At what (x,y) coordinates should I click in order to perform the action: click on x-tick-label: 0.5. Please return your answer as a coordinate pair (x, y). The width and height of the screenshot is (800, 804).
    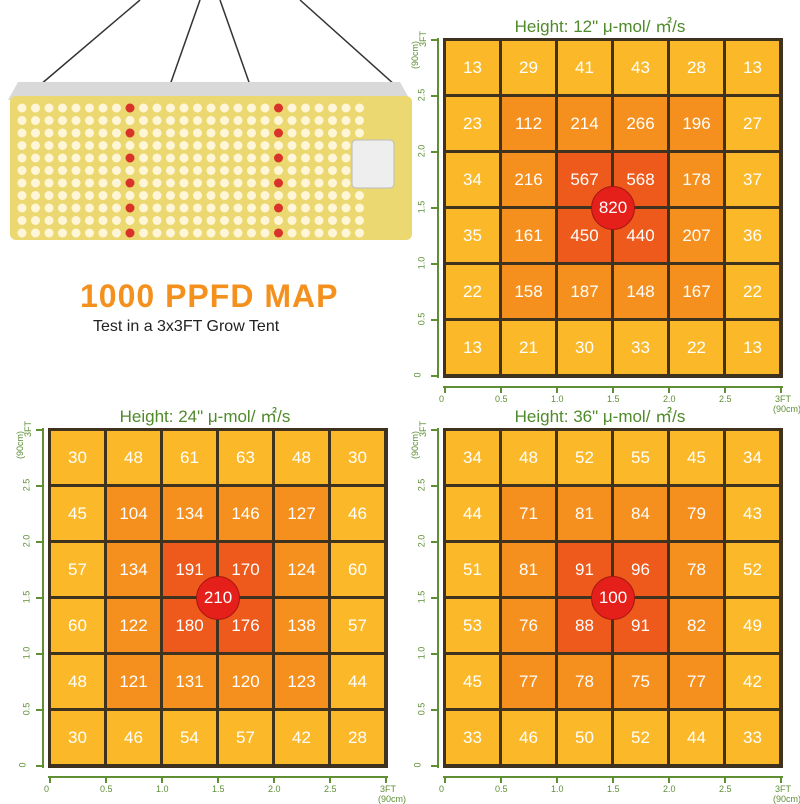
    Looking at the image, I should click on (501, 789).